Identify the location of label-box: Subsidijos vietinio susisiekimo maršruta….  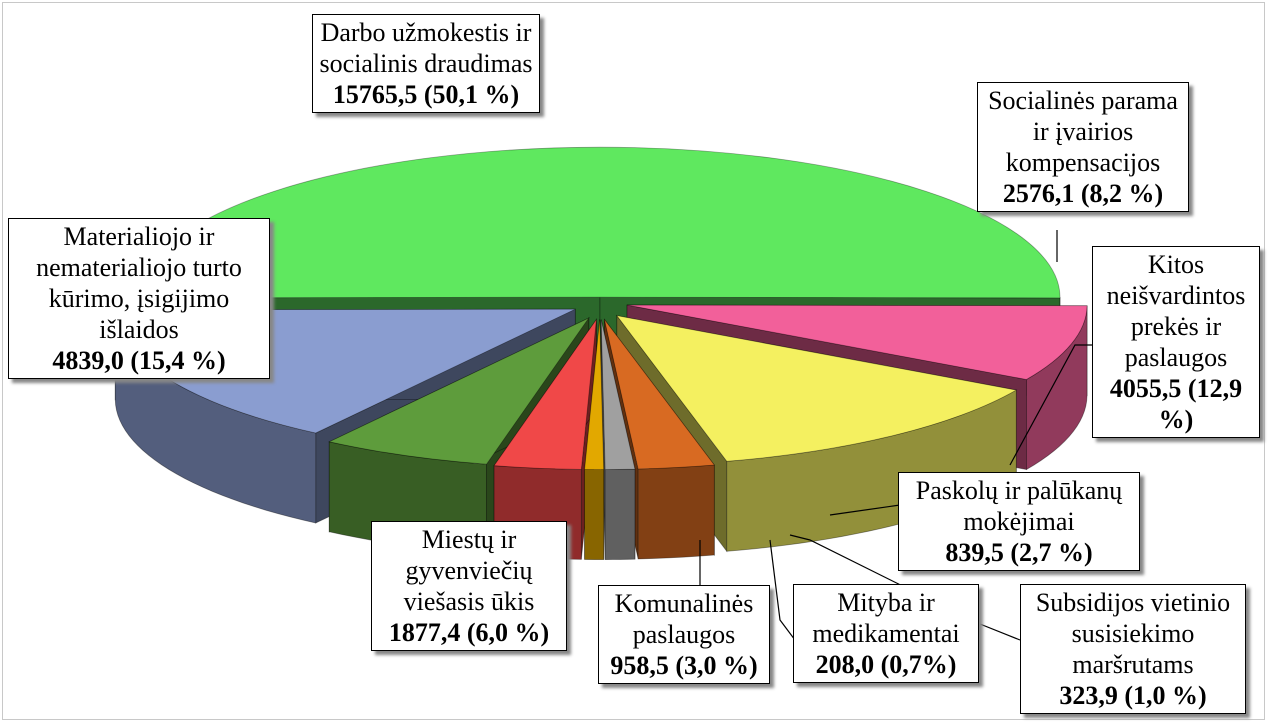
(1133, 649).